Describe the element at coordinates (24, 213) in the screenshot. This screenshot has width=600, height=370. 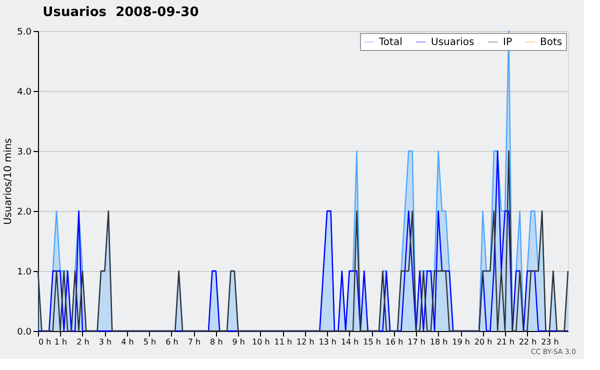
I see `y-tick-label: 2.0` at that location.